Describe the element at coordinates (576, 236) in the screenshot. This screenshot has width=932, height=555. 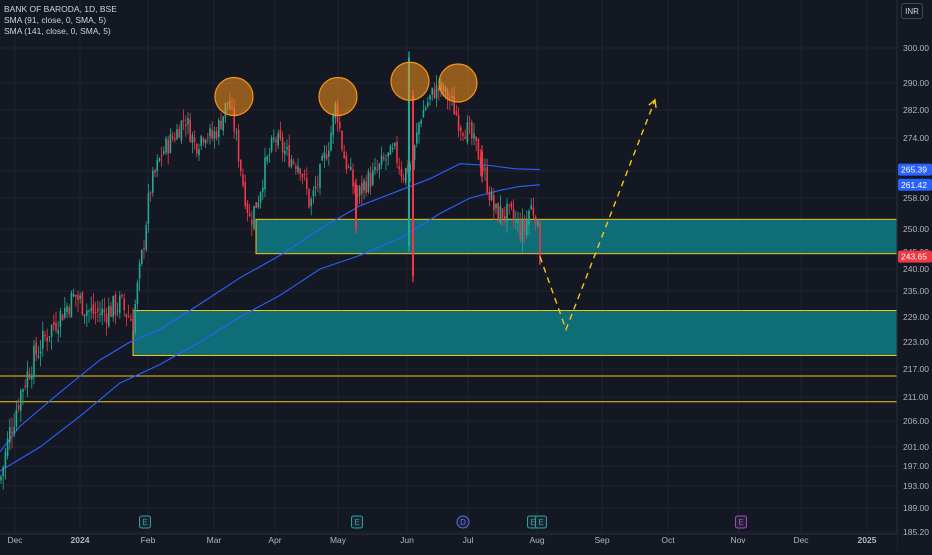
I see `support-zone` at that location.